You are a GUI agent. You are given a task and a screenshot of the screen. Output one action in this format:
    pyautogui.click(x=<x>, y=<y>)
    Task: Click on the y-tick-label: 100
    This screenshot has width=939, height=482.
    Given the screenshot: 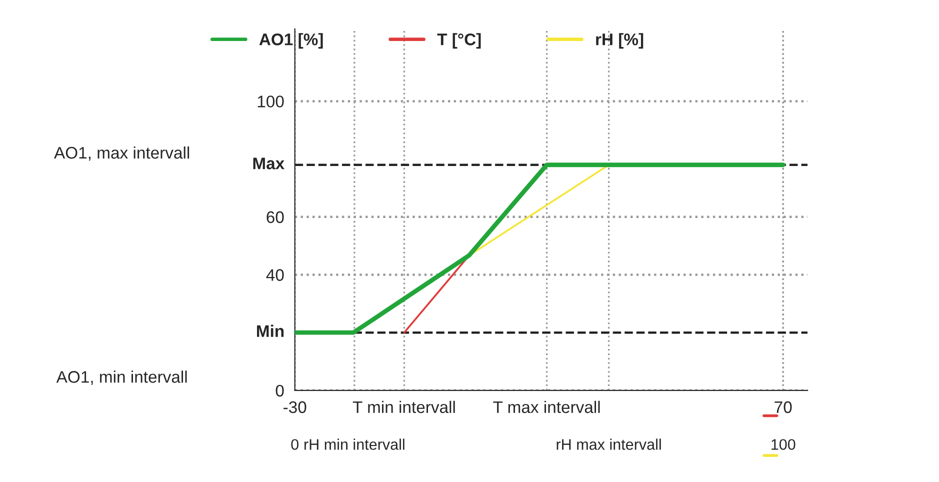 What is the action you would take?
    pyautogui.click(x=271, y=102)
    